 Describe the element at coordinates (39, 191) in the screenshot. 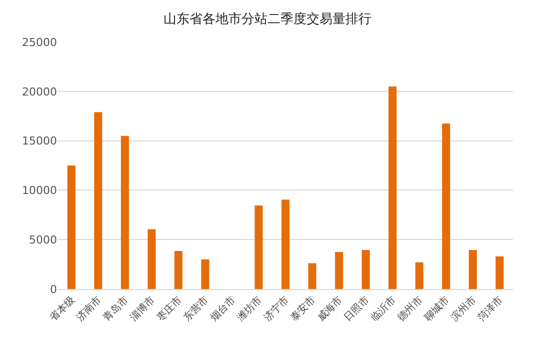

I see `y-tick-label: 10000` at that location.